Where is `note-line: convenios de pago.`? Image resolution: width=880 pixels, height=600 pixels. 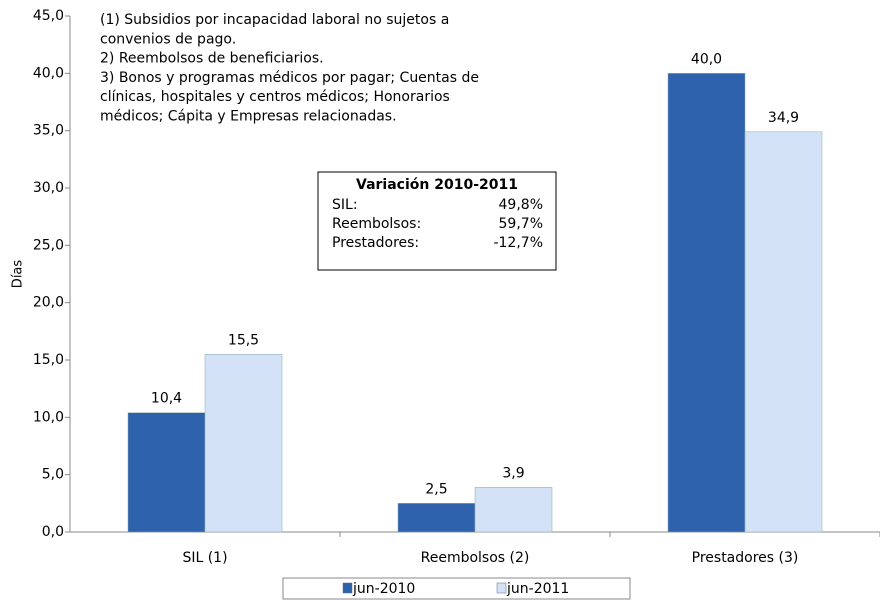
note-line: convenios de pago. is located at coordinates (168, 39).